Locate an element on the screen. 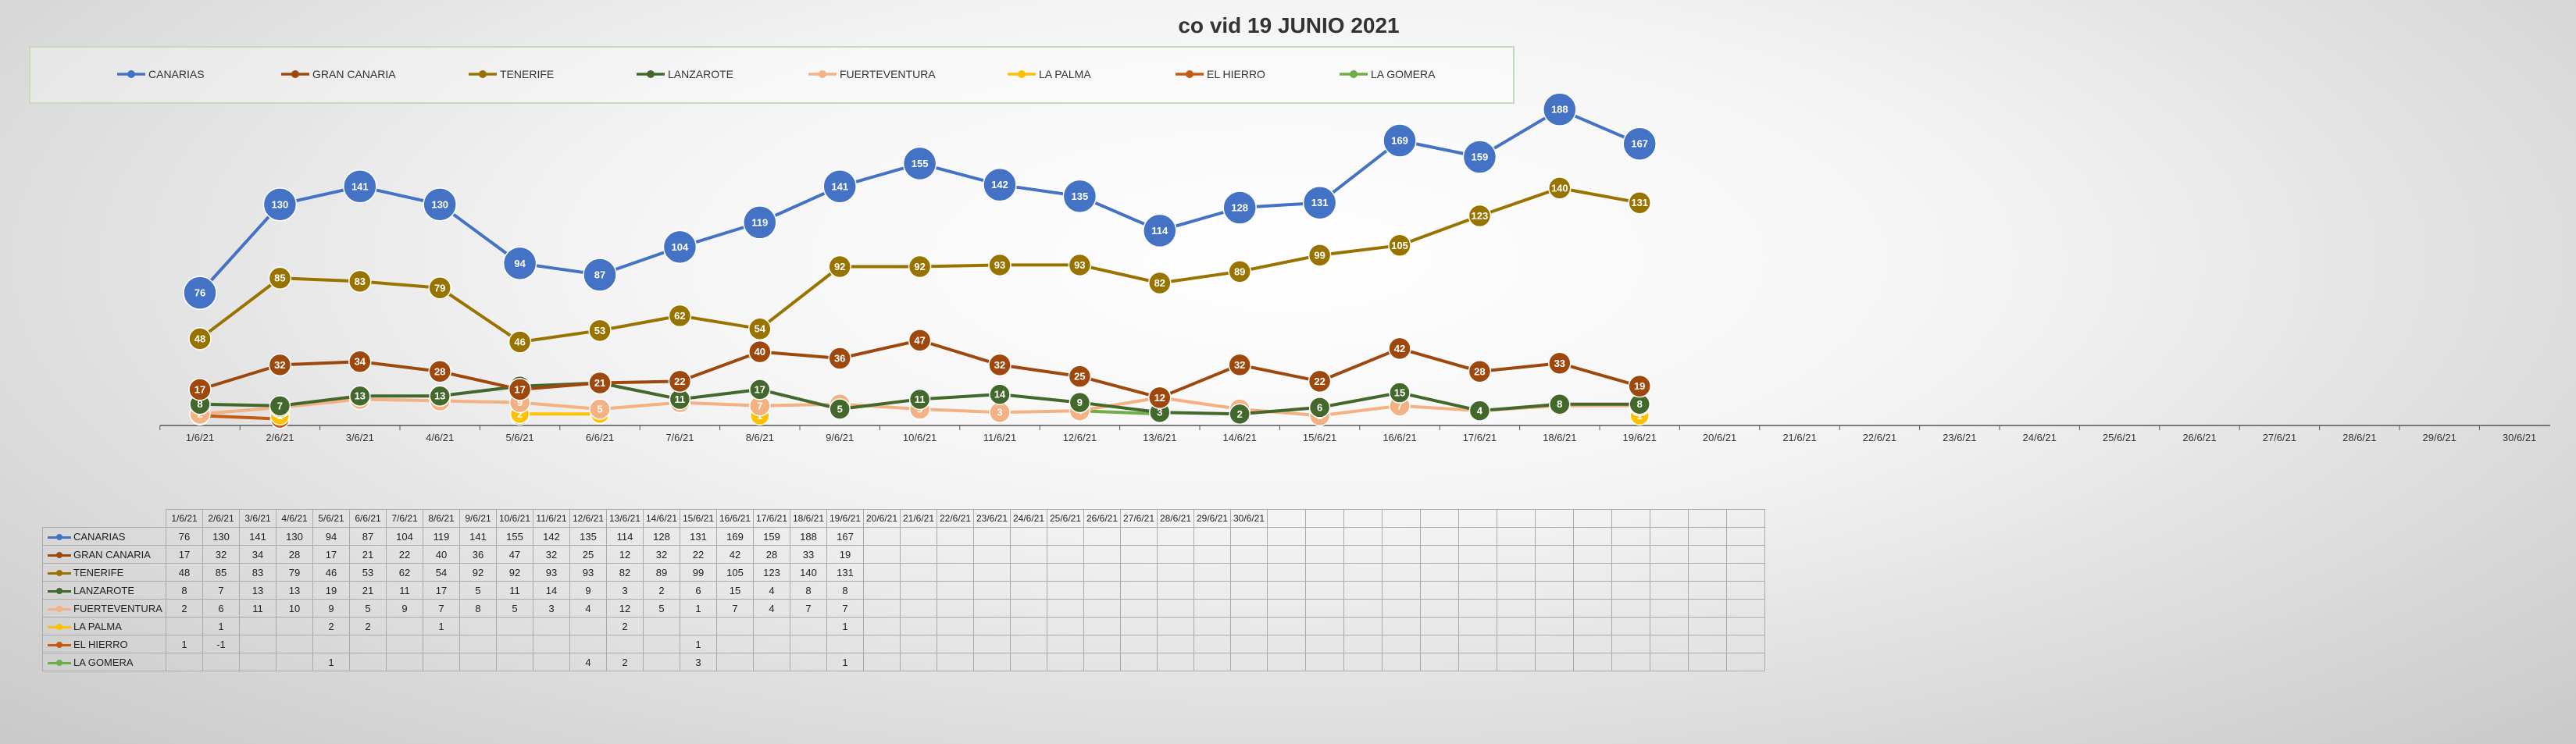 The height and width of the screenshot is (744, 2576). data-label: 19 is located at coordinates (1640, 386).